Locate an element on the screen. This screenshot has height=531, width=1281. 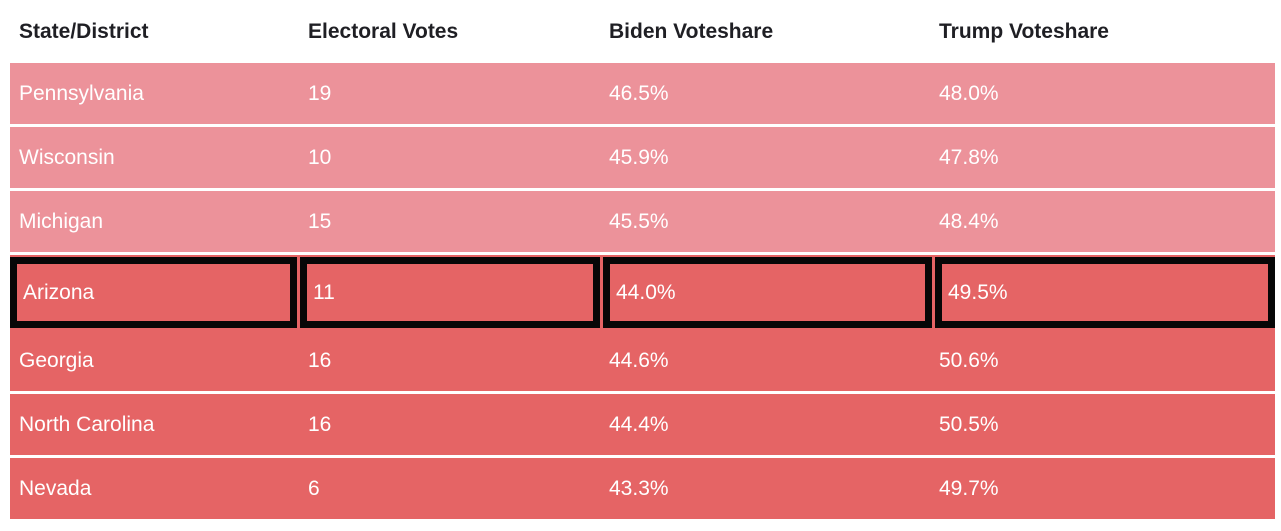
cell-biden-voteshare: 44.4% is located at coordinates (639, 424).